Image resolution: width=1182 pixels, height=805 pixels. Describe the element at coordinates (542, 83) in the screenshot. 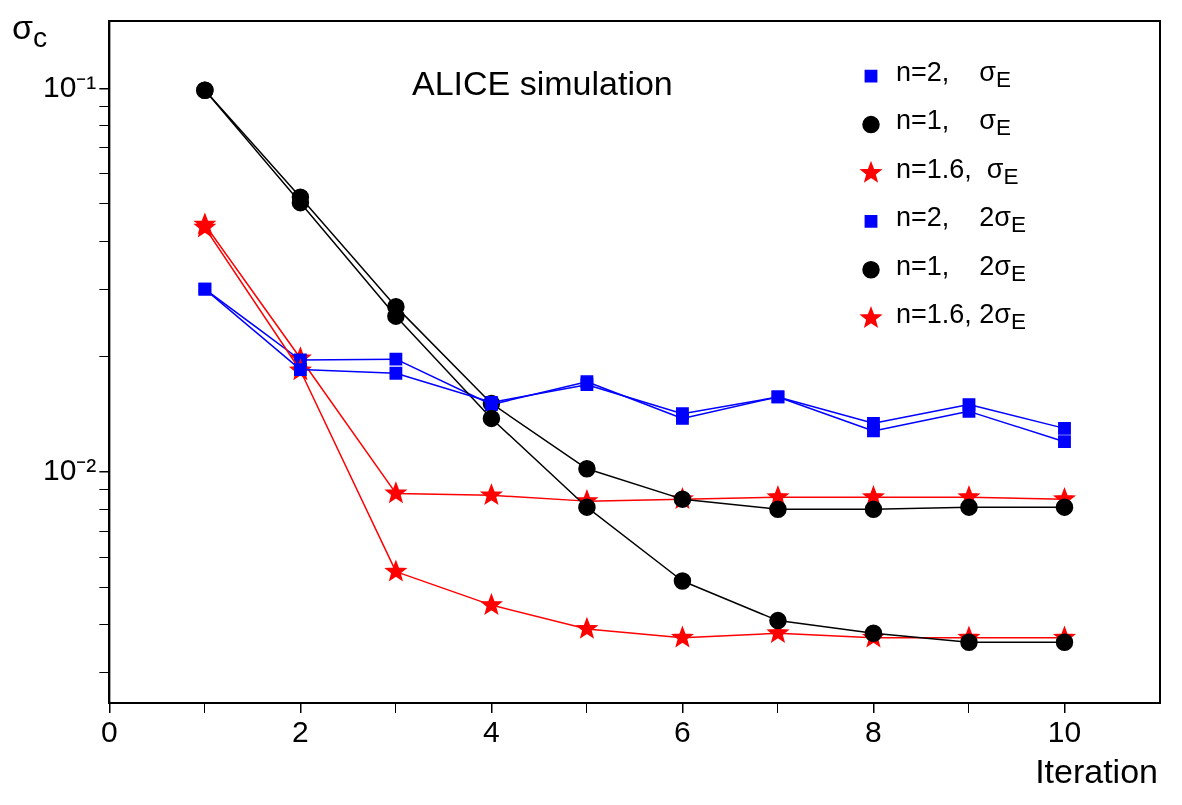

I see `annotation: ALICE simulation` at that location.